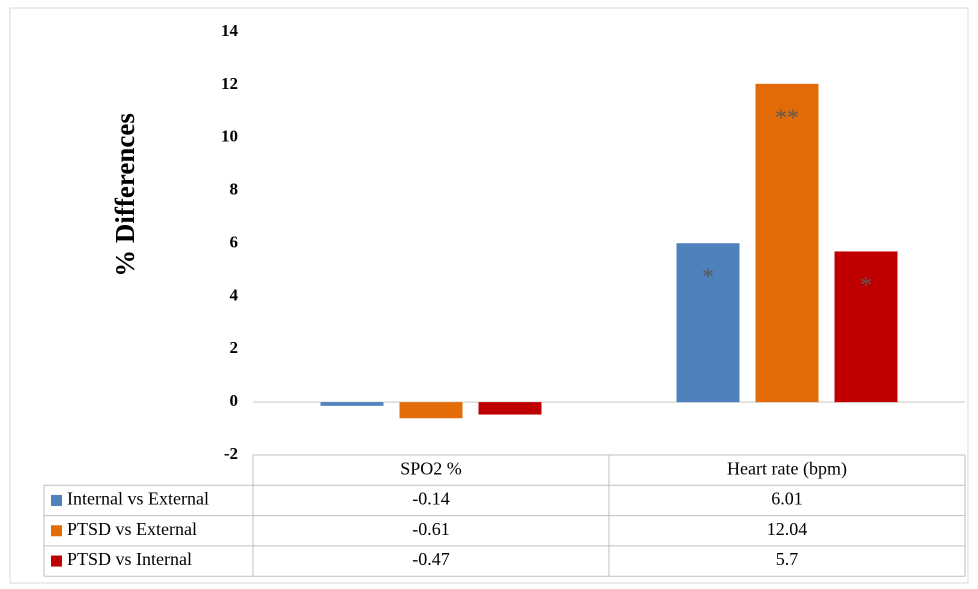 The height and width of the screenshot is (589, 978). What do you see at coordinates (431, 559) in the screenshot?
I see `table-value: -0.47` at bounding box center [431, 559].